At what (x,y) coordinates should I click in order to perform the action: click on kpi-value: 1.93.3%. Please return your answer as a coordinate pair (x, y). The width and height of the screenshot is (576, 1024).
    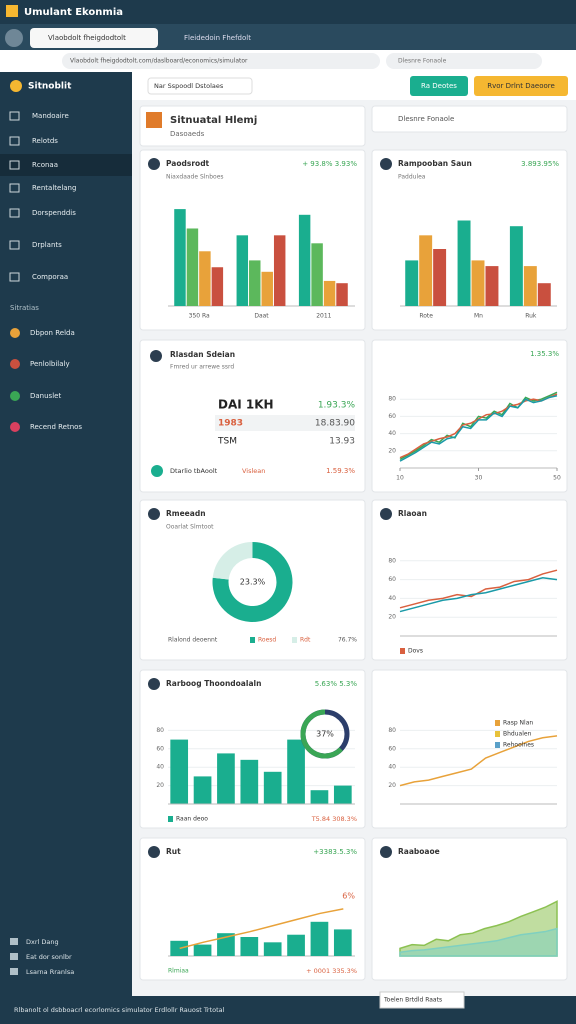
    Looking at the image, I should click on (337, 406).